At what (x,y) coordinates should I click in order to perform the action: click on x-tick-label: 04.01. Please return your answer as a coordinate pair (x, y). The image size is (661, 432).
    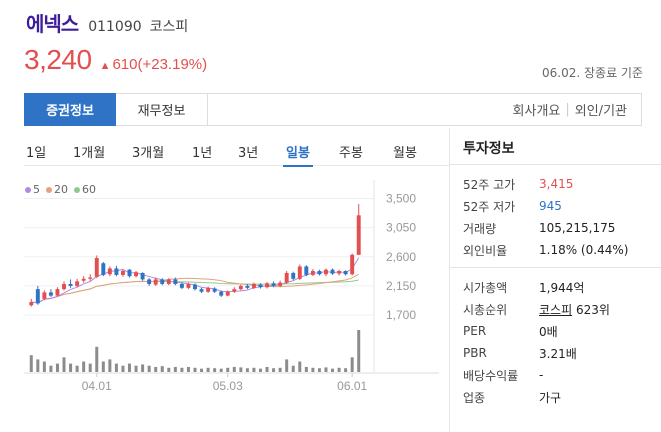
    Looking at the image, I should click on (97, 386).